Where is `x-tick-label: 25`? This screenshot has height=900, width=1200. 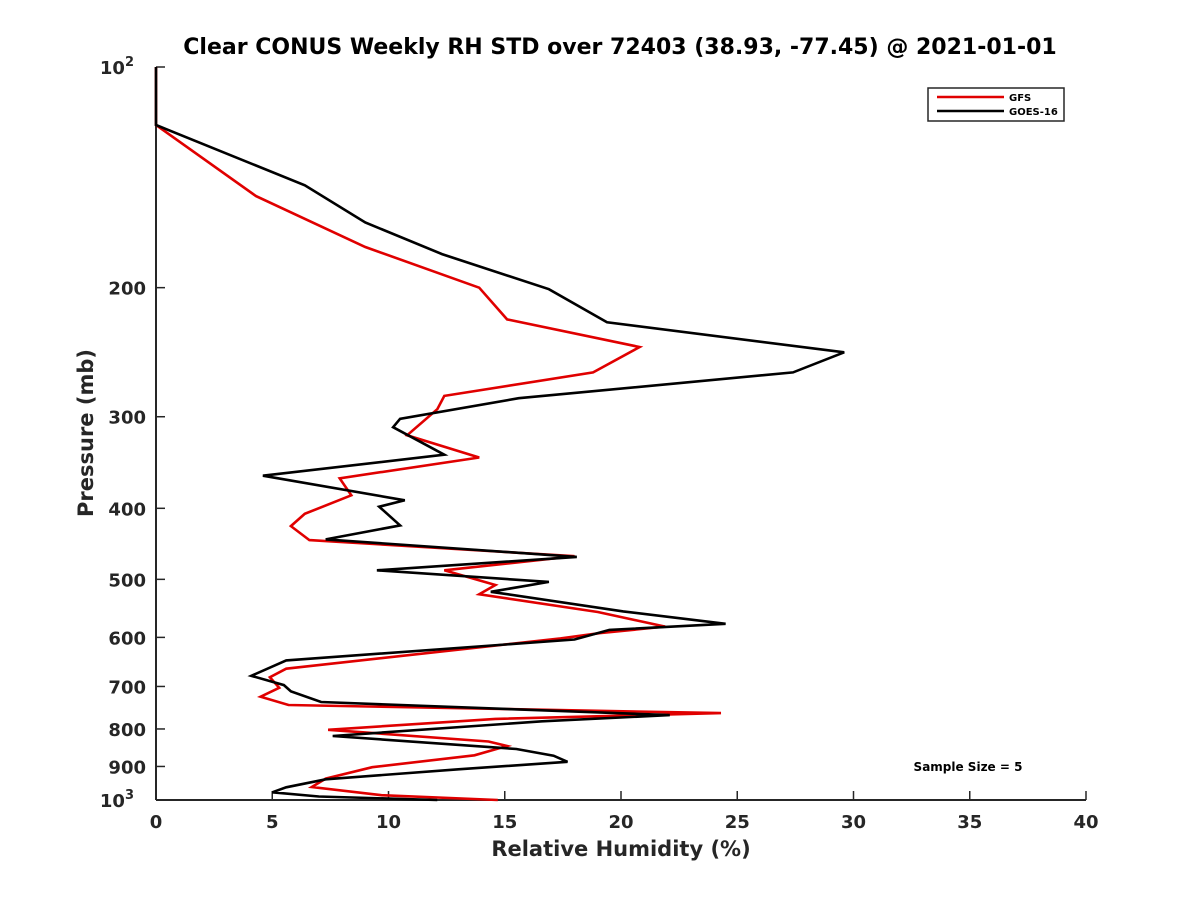 x-tick-label: 25 is located at coordinates (737, 822).